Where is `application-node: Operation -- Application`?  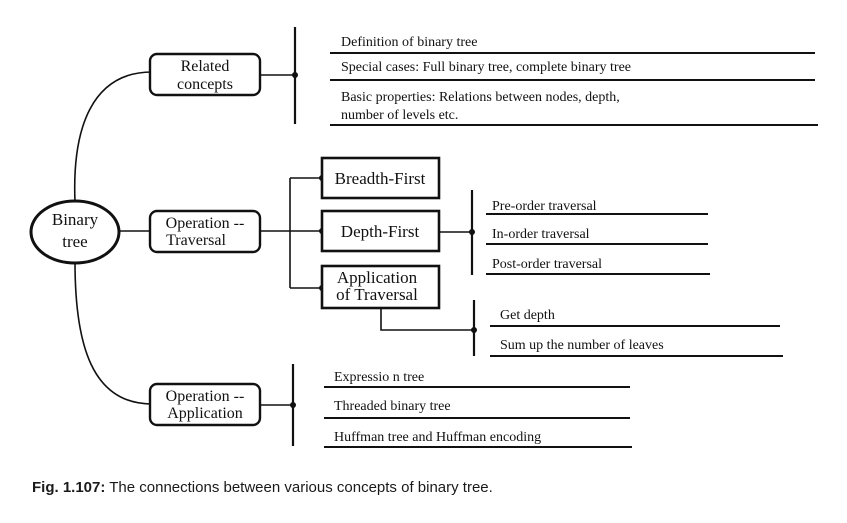 application-node: Operation -- Application is located at coordinates (205, 404).